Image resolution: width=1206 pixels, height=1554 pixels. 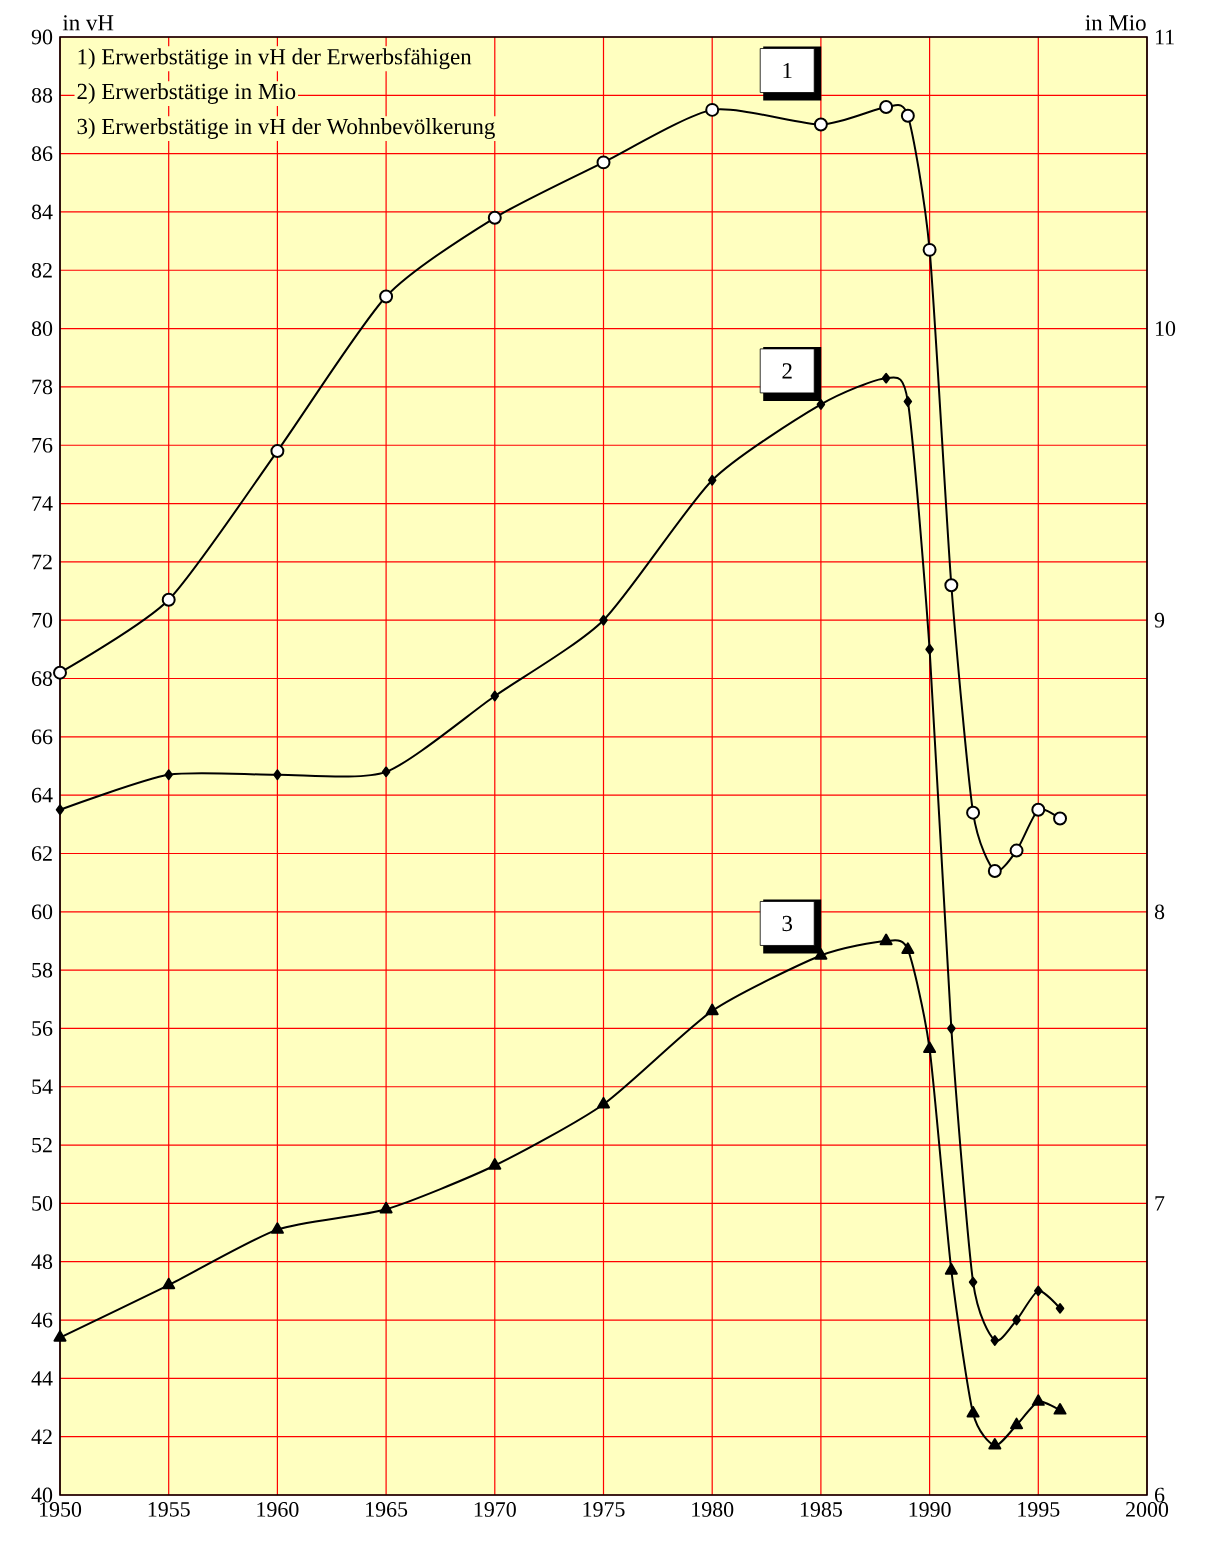 What do you see at coordinates (42, 970) in the screenshot?
I see `y-tick-label: 58` at bounding box center [42, 970].